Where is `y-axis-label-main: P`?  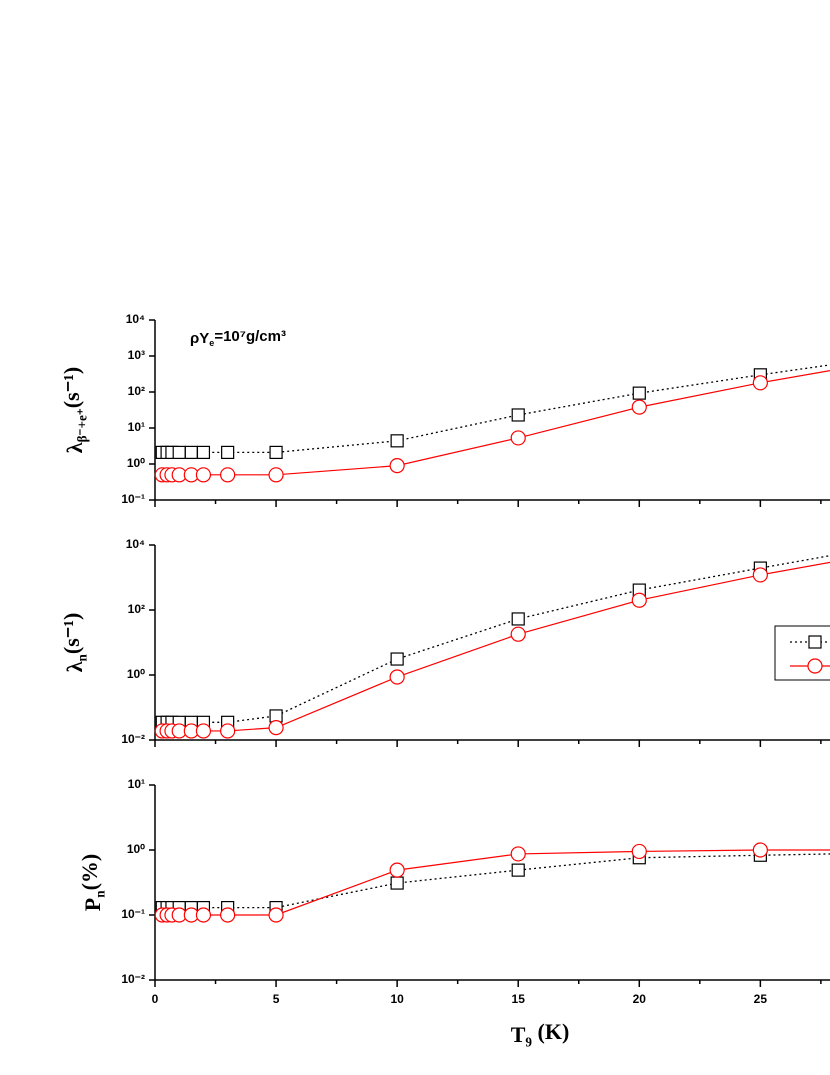 y-axis-label-main: P is located at coordinates (92, 904).